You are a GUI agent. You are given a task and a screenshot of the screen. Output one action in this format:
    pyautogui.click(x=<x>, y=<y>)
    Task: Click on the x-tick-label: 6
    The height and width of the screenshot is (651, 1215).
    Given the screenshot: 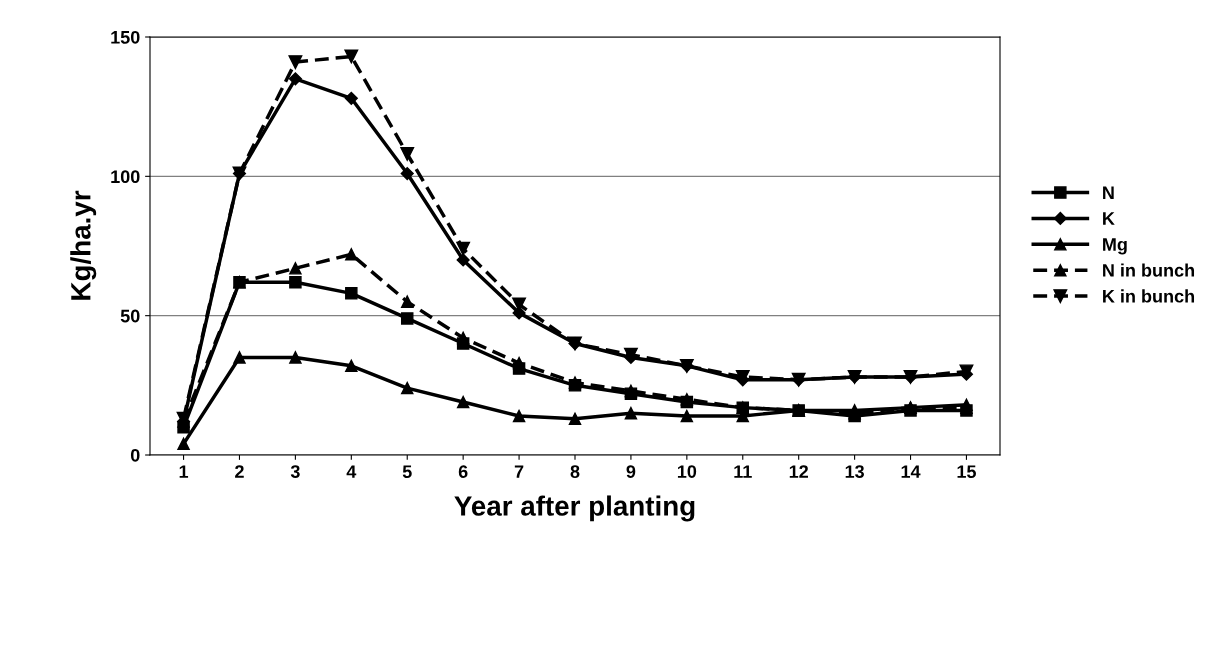 What is the action you would take?
    pyautogui.click(x=463, y=471)
    